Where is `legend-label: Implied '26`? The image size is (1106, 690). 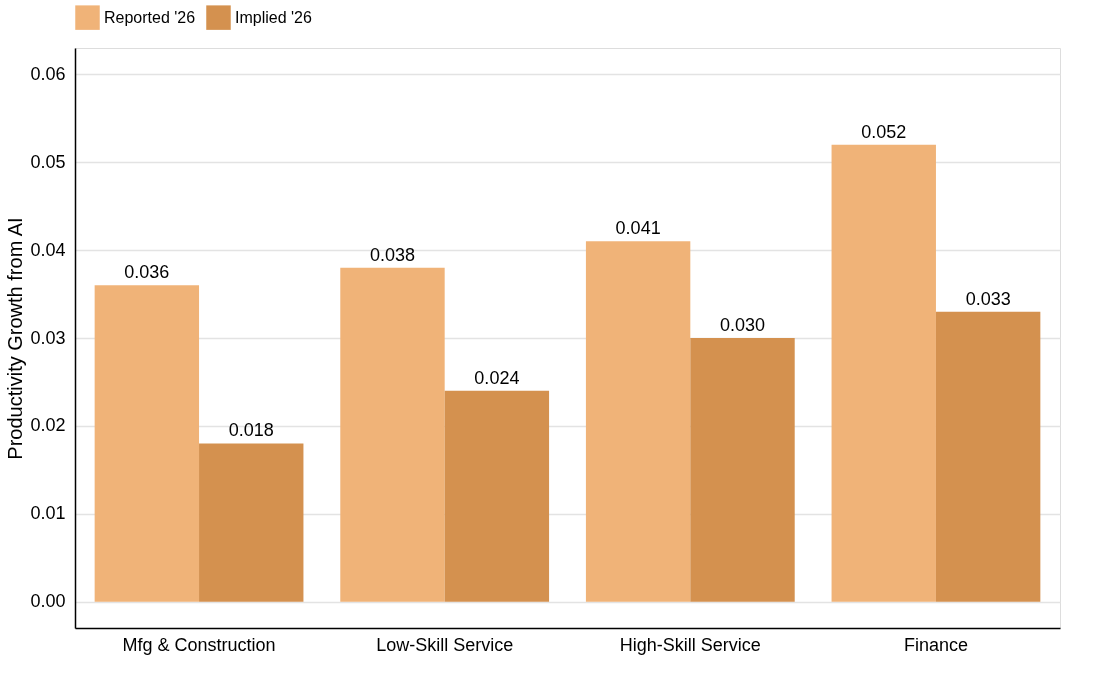 legend-label: Implied '26 is located at coordinates (273, 17).